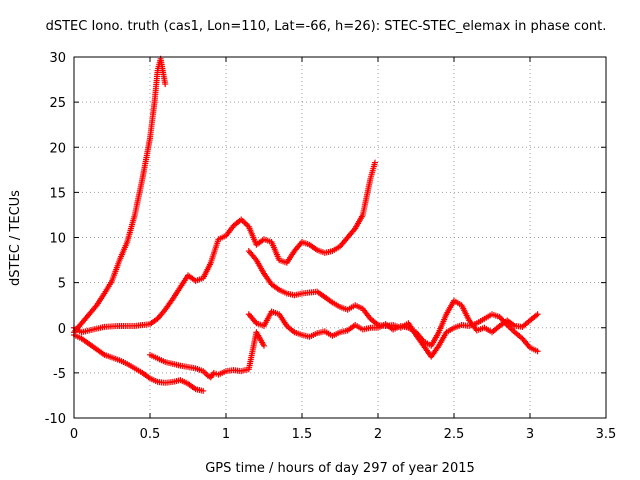  What do you see at coordinates (454, 434) in the screenshot?
I see `x-tick-label: 2.5` at bounding box center [454, 434].